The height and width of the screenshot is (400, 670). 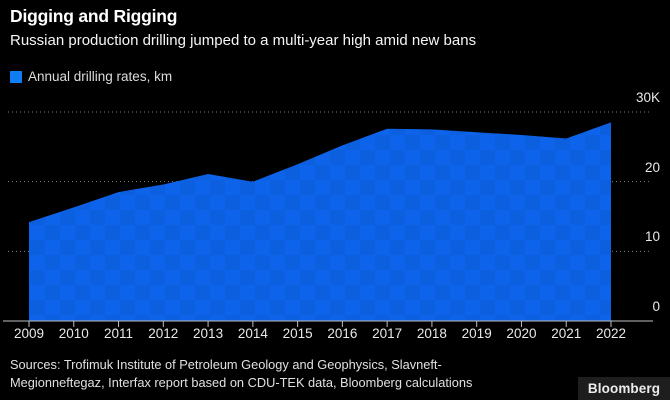 I want to click on x-tick-label: 2018, so click(x=431, y=333).